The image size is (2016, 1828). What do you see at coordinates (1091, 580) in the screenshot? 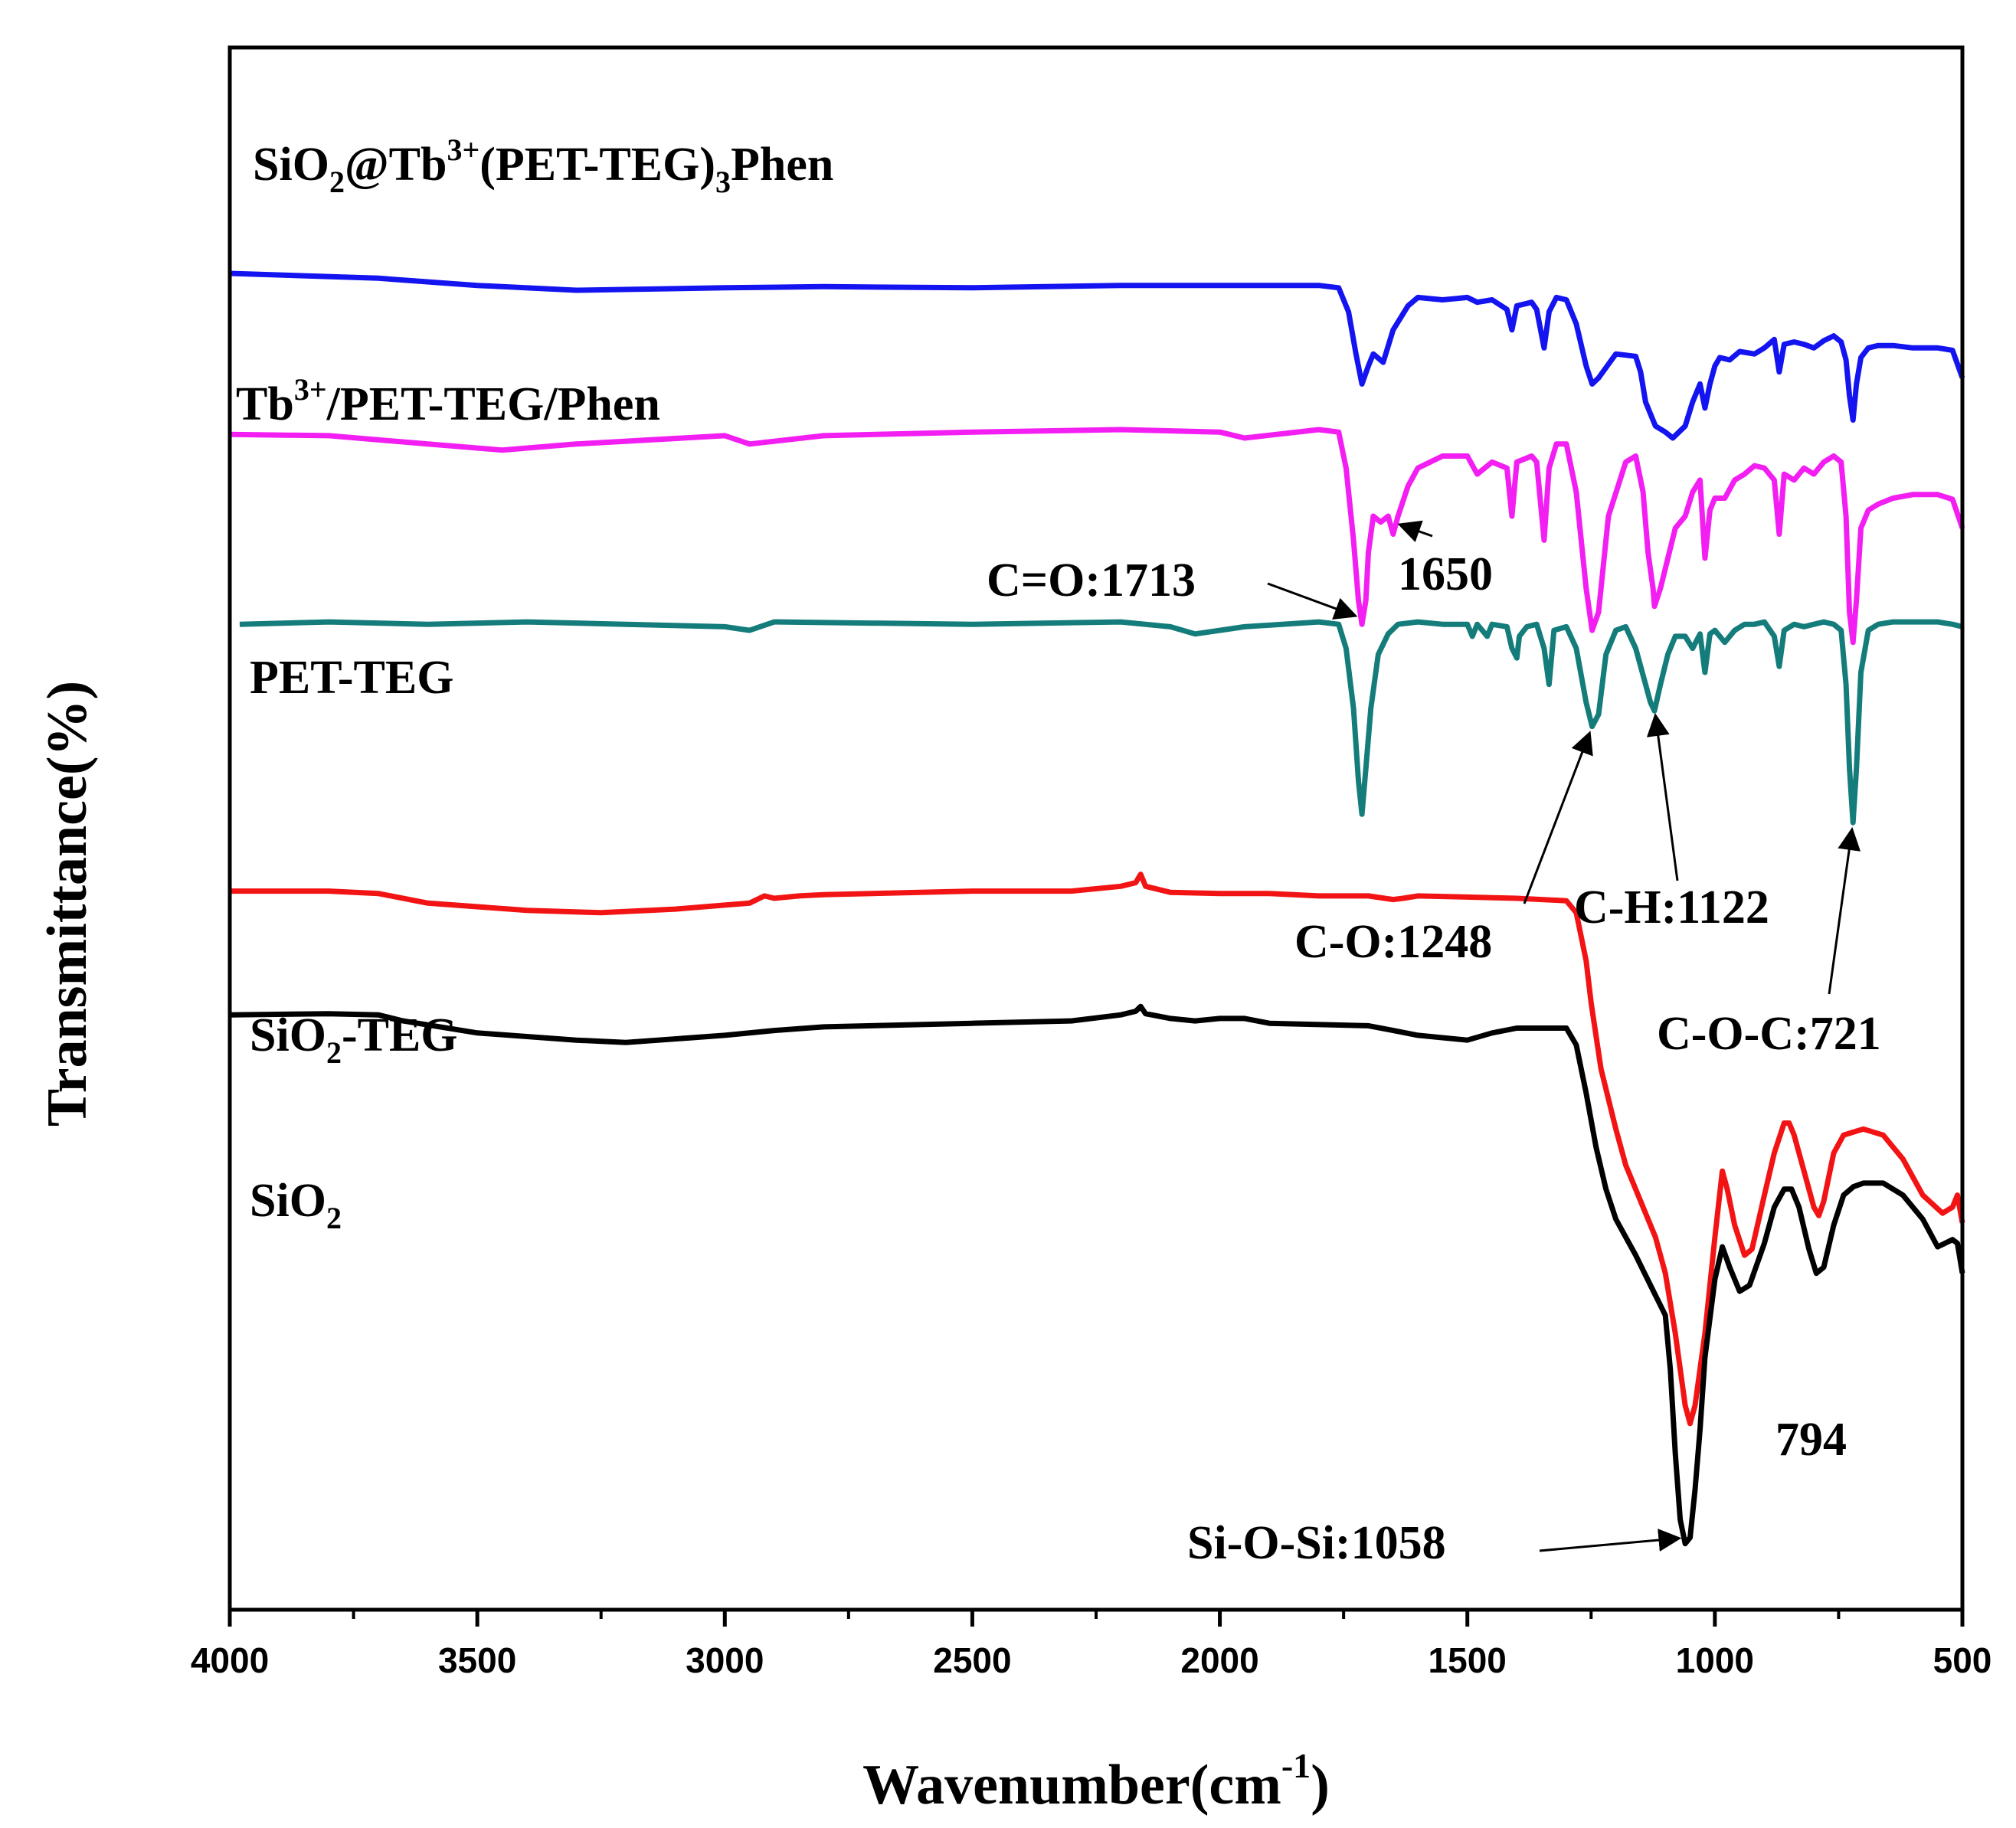
I see `annotation-0: C=O:1713` at bounding box center [1091, 580].